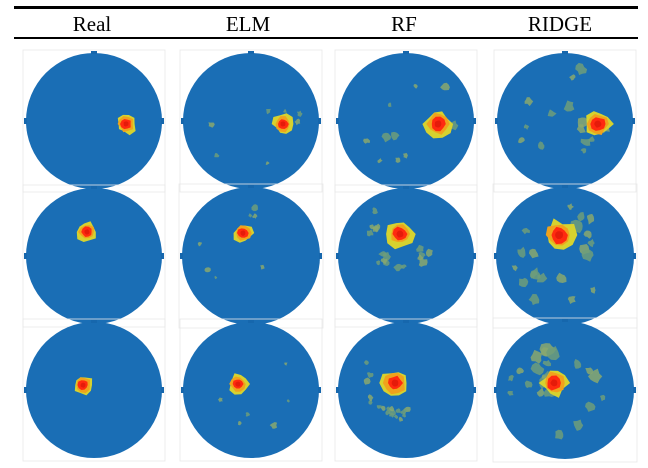 Image resolution: width=648 pixels, height=468 pixels. I want to click on column-header-elm: ELM, so click(248, 24).